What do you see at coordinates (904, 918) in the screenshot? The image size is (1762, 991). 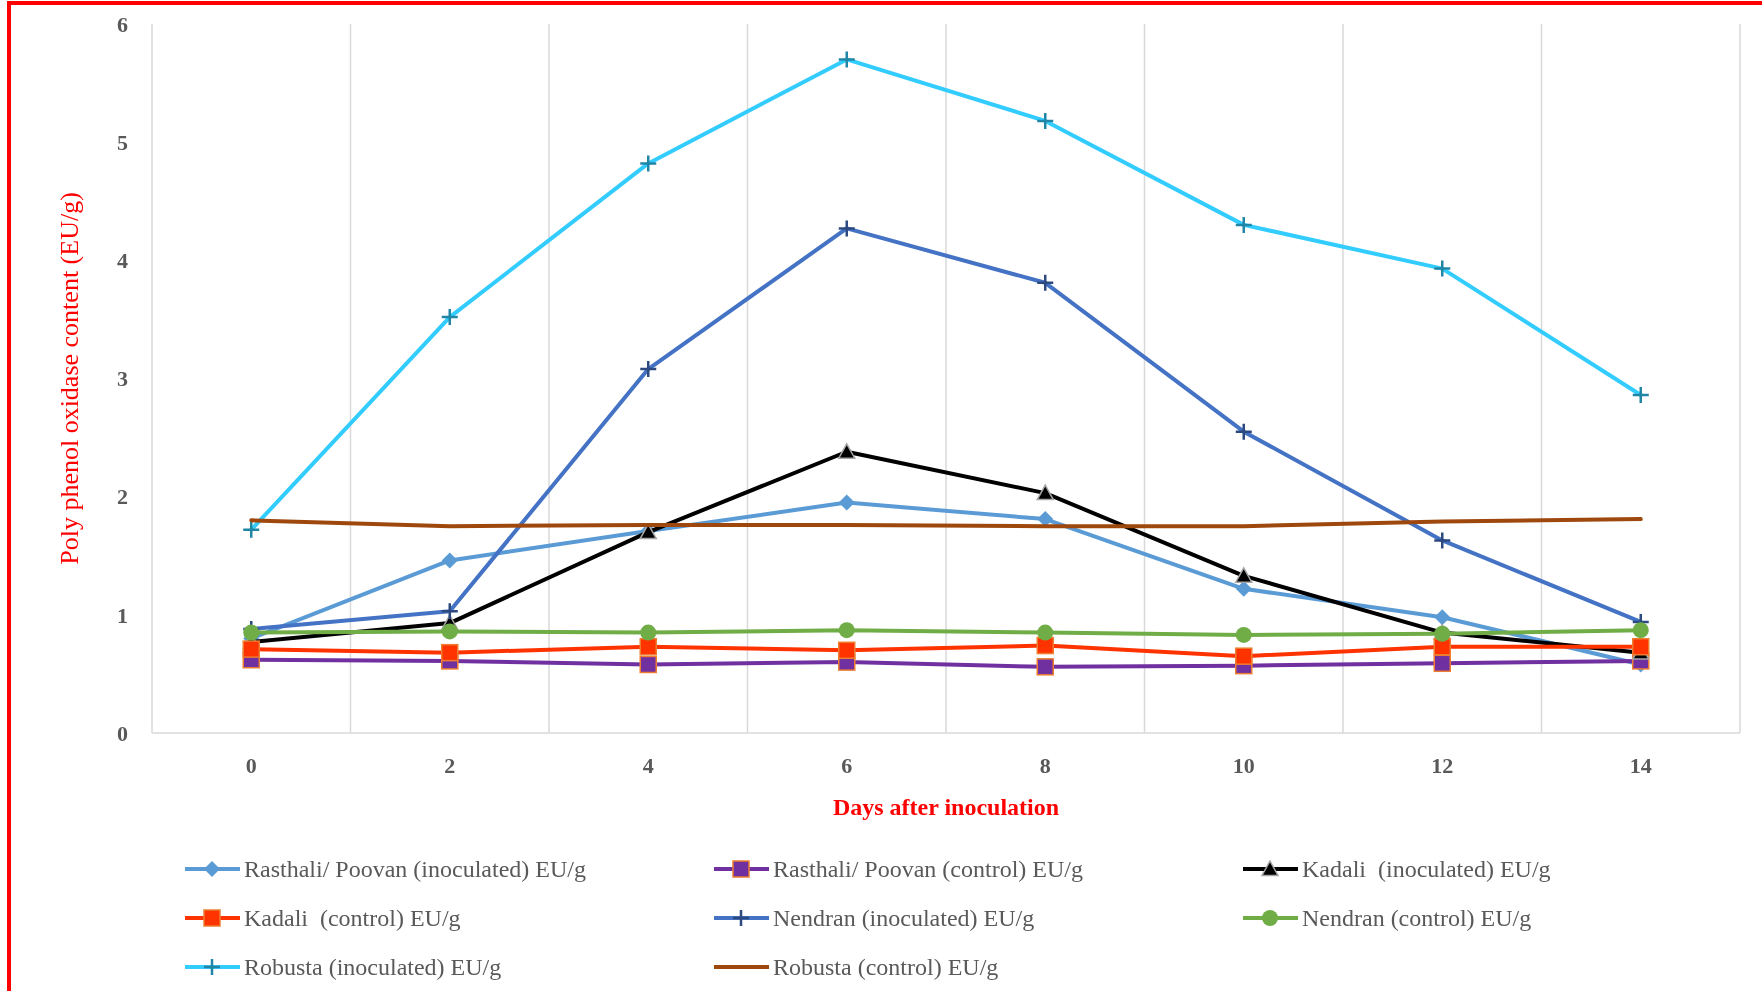 I see `legend-label: Nendran (inoculated) EU/g` at bounding box center [904, 918].